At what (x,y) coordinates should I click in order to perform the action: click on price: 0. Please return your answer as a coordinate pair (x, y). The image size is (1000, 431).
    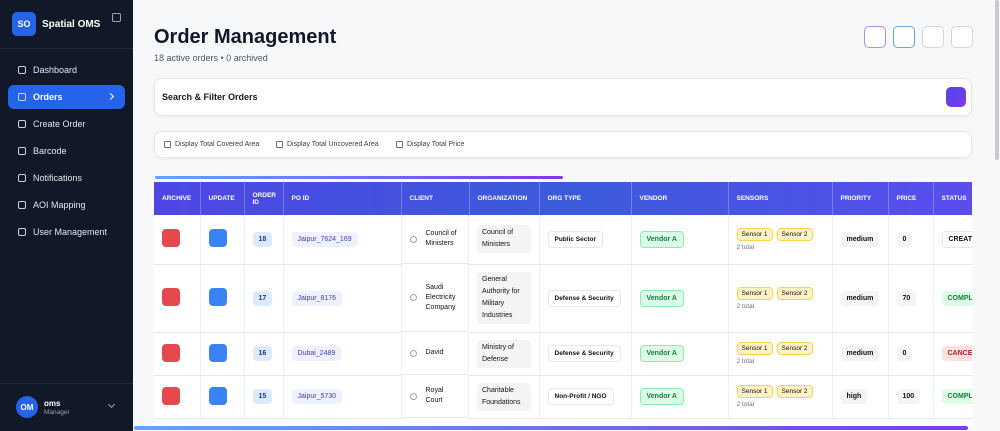
    Looking at the image, I should click on (904, 353).